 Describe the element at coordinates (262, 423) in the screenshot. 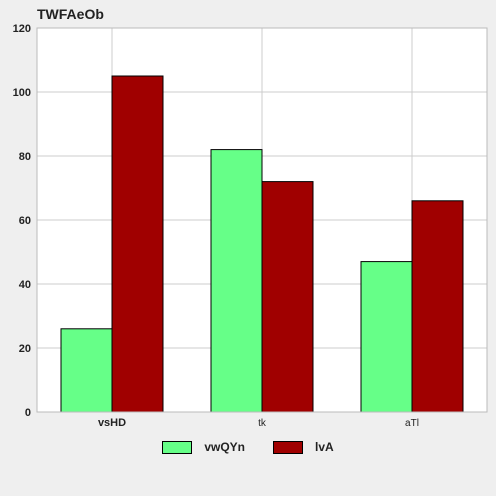

I see `x-tick-label-tk: tk` at that location.